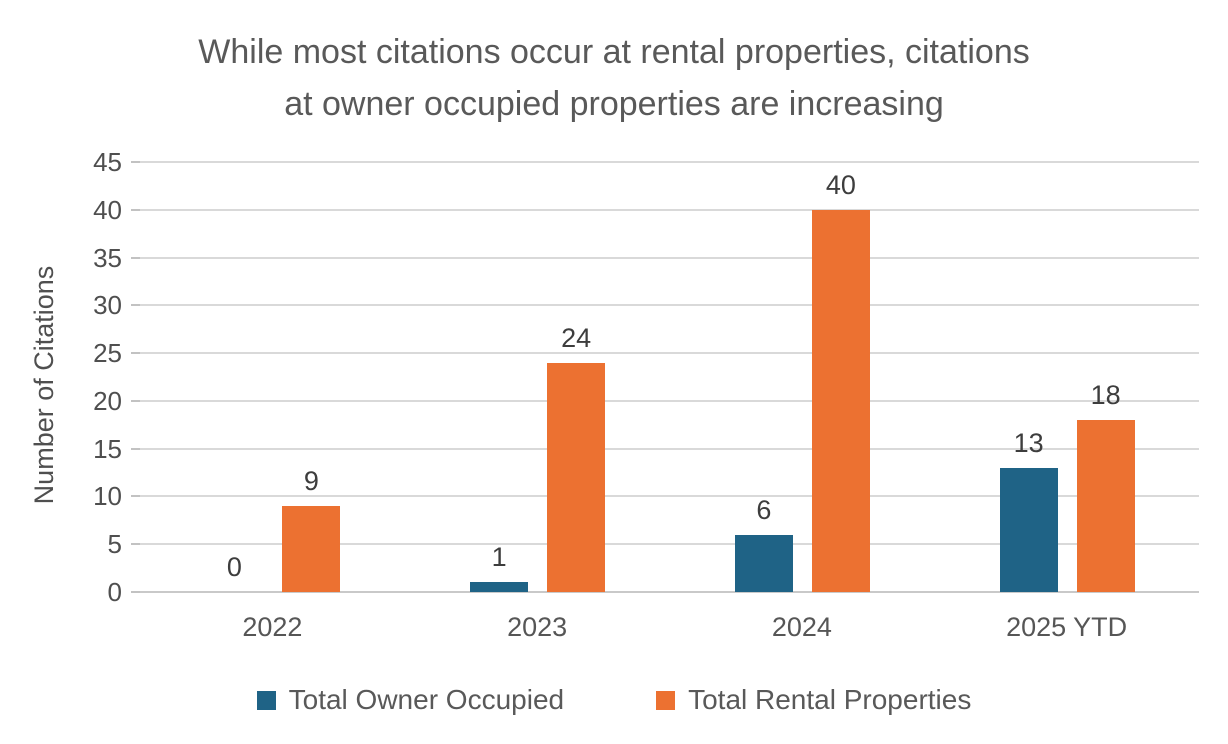 The image size is (1228, 744). Describe the element at coordinates (107, 448) in the screenshot. I see `y-axis-tick-label: 15` at that location.